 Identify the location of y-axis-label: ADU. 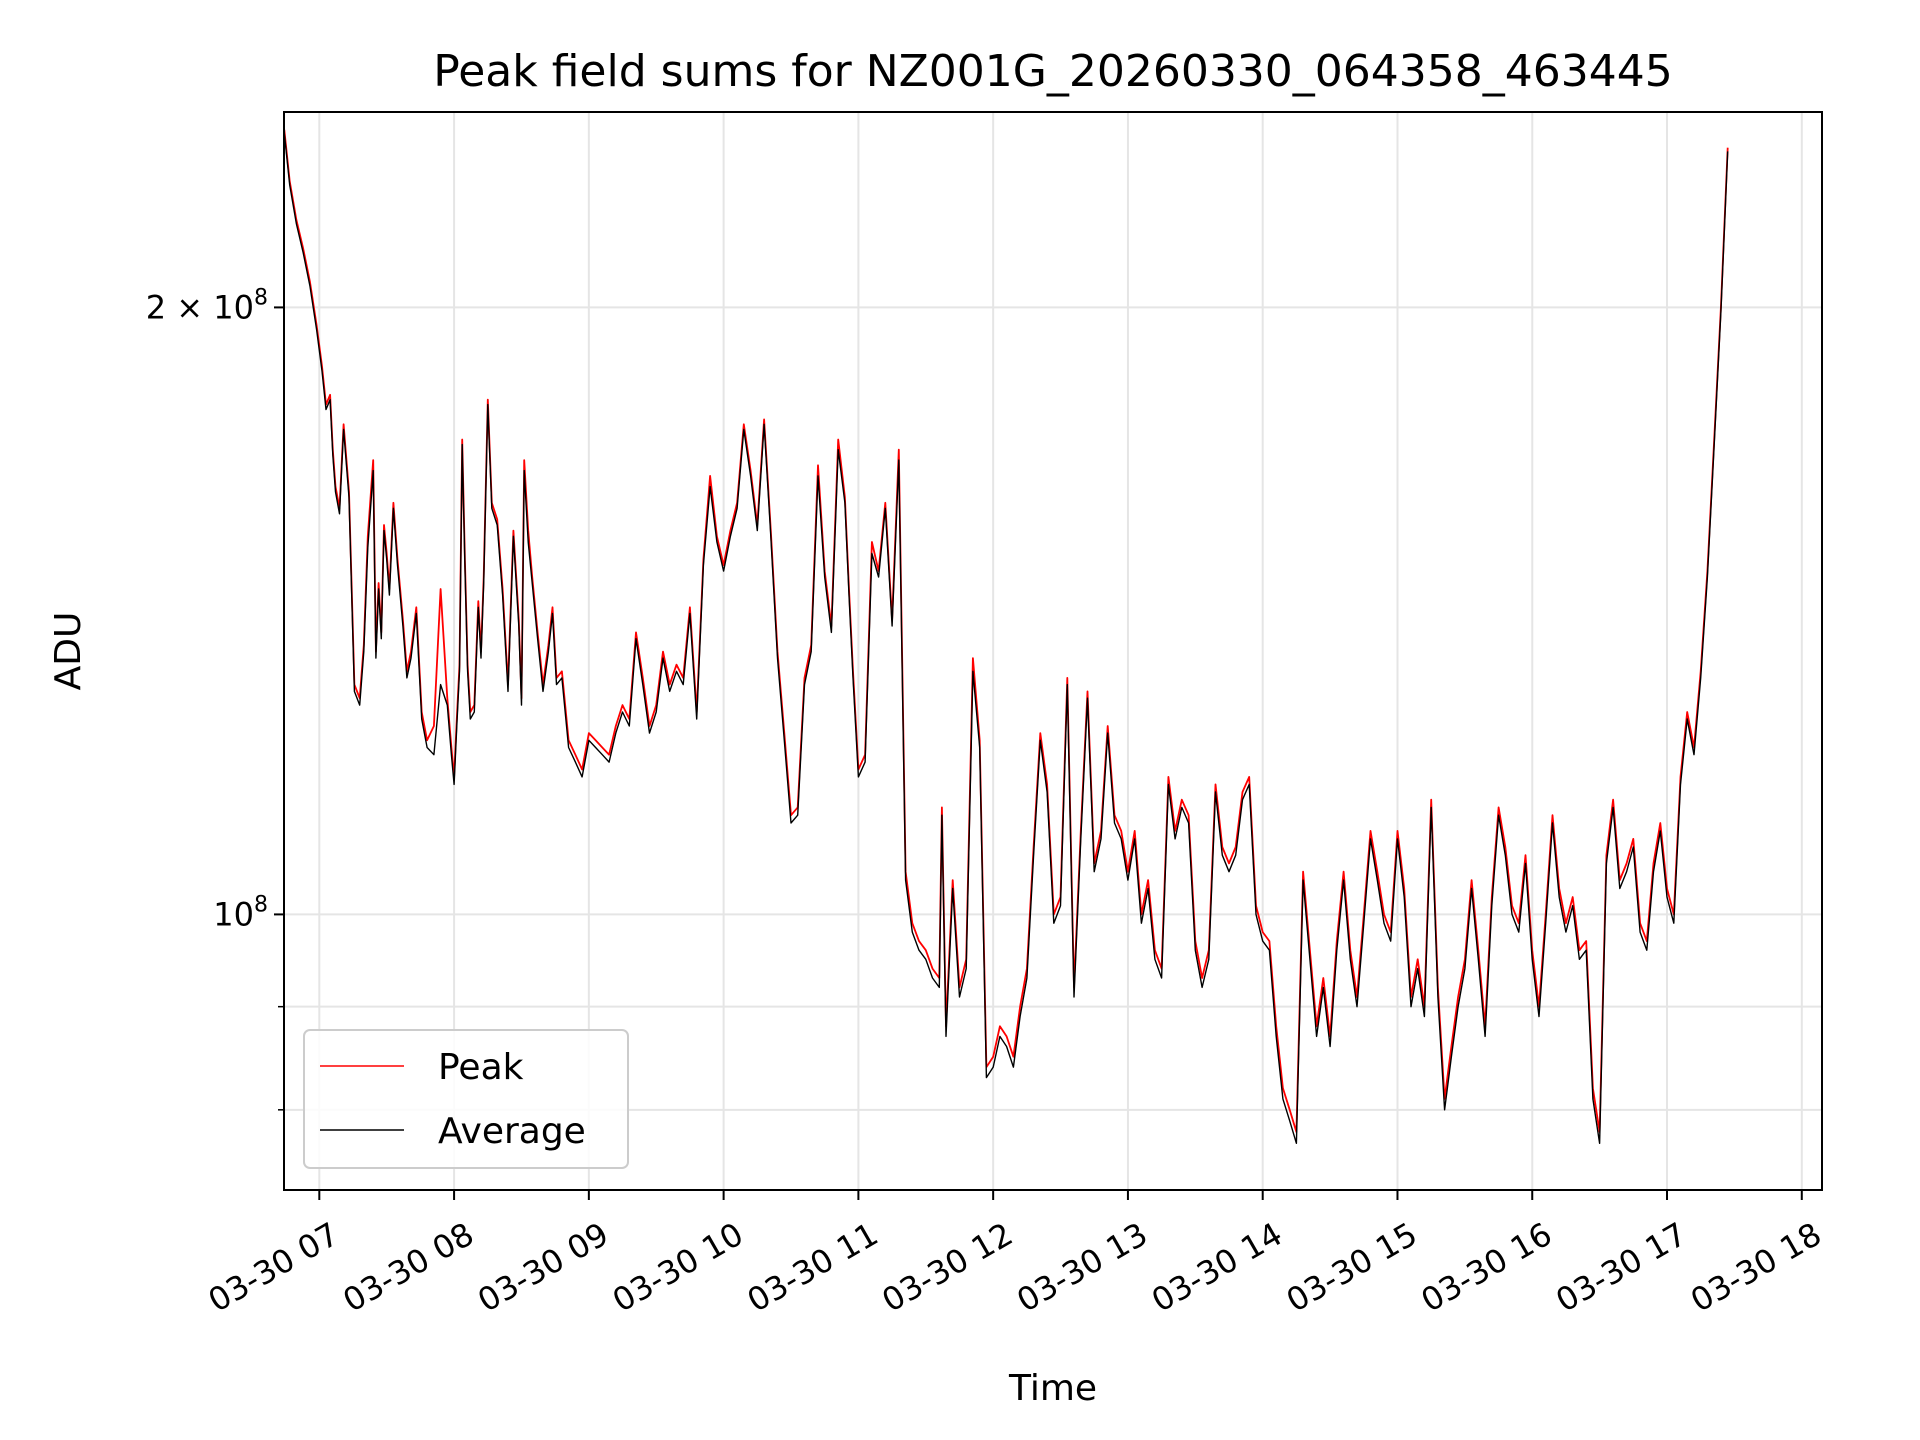
(68, 651).